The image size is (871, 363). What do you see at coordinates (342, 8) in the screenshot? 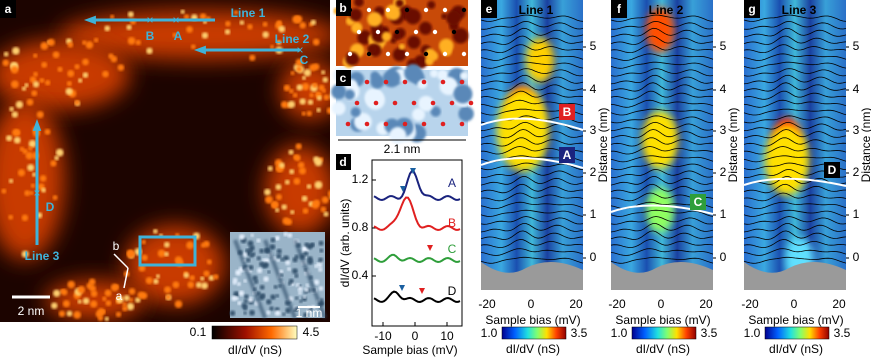
I see `label: b` at bounding box center [342, 8].